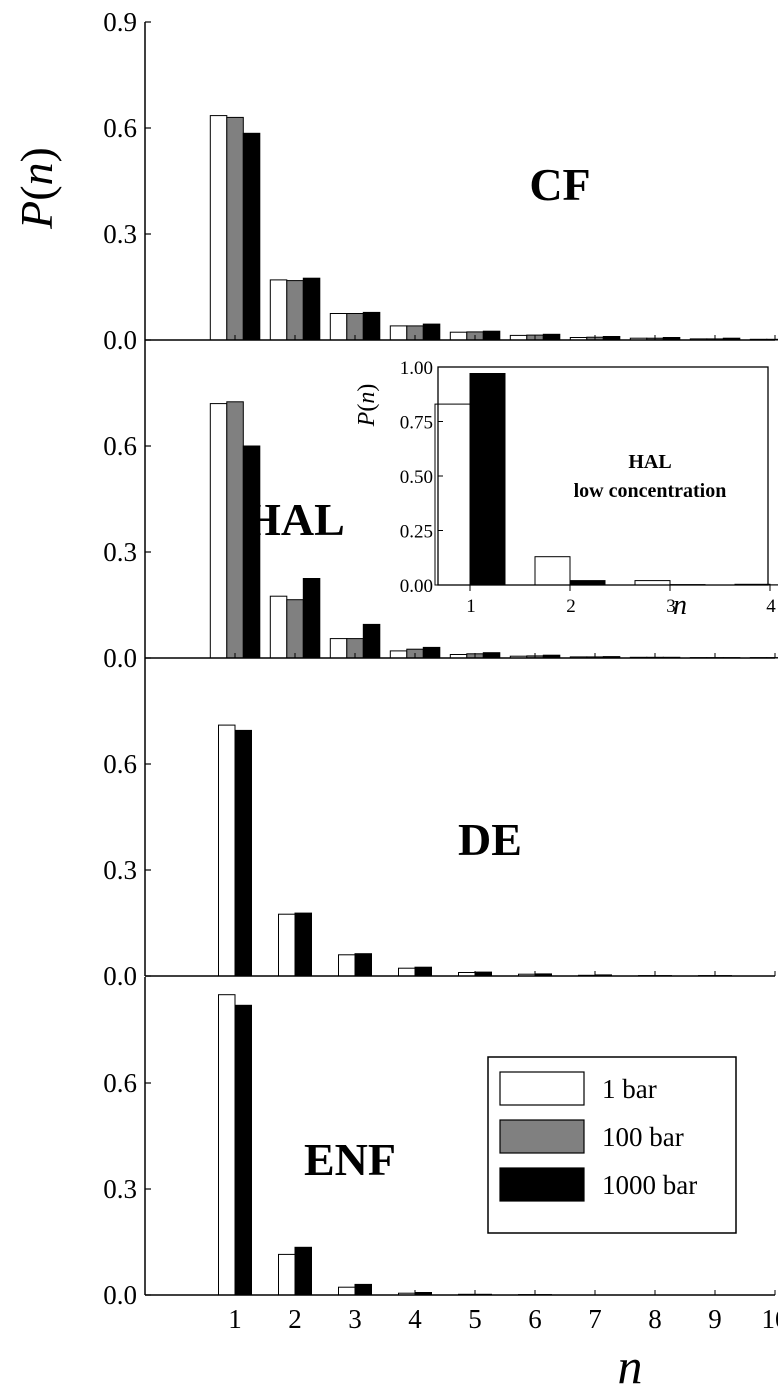  Describe the element at coordinates (471, 606) in the screenshot. I see `inset-x-tick-label: 1` at that location.